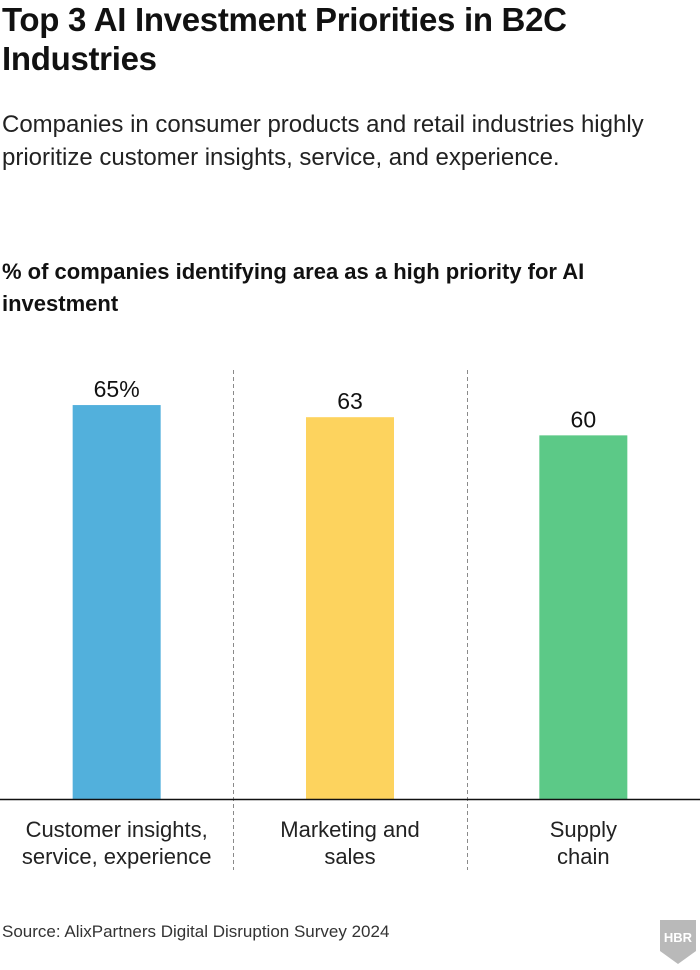 This screenshot has width=700, height=970. I want to click on data-label: 65%, so click(117, 389).